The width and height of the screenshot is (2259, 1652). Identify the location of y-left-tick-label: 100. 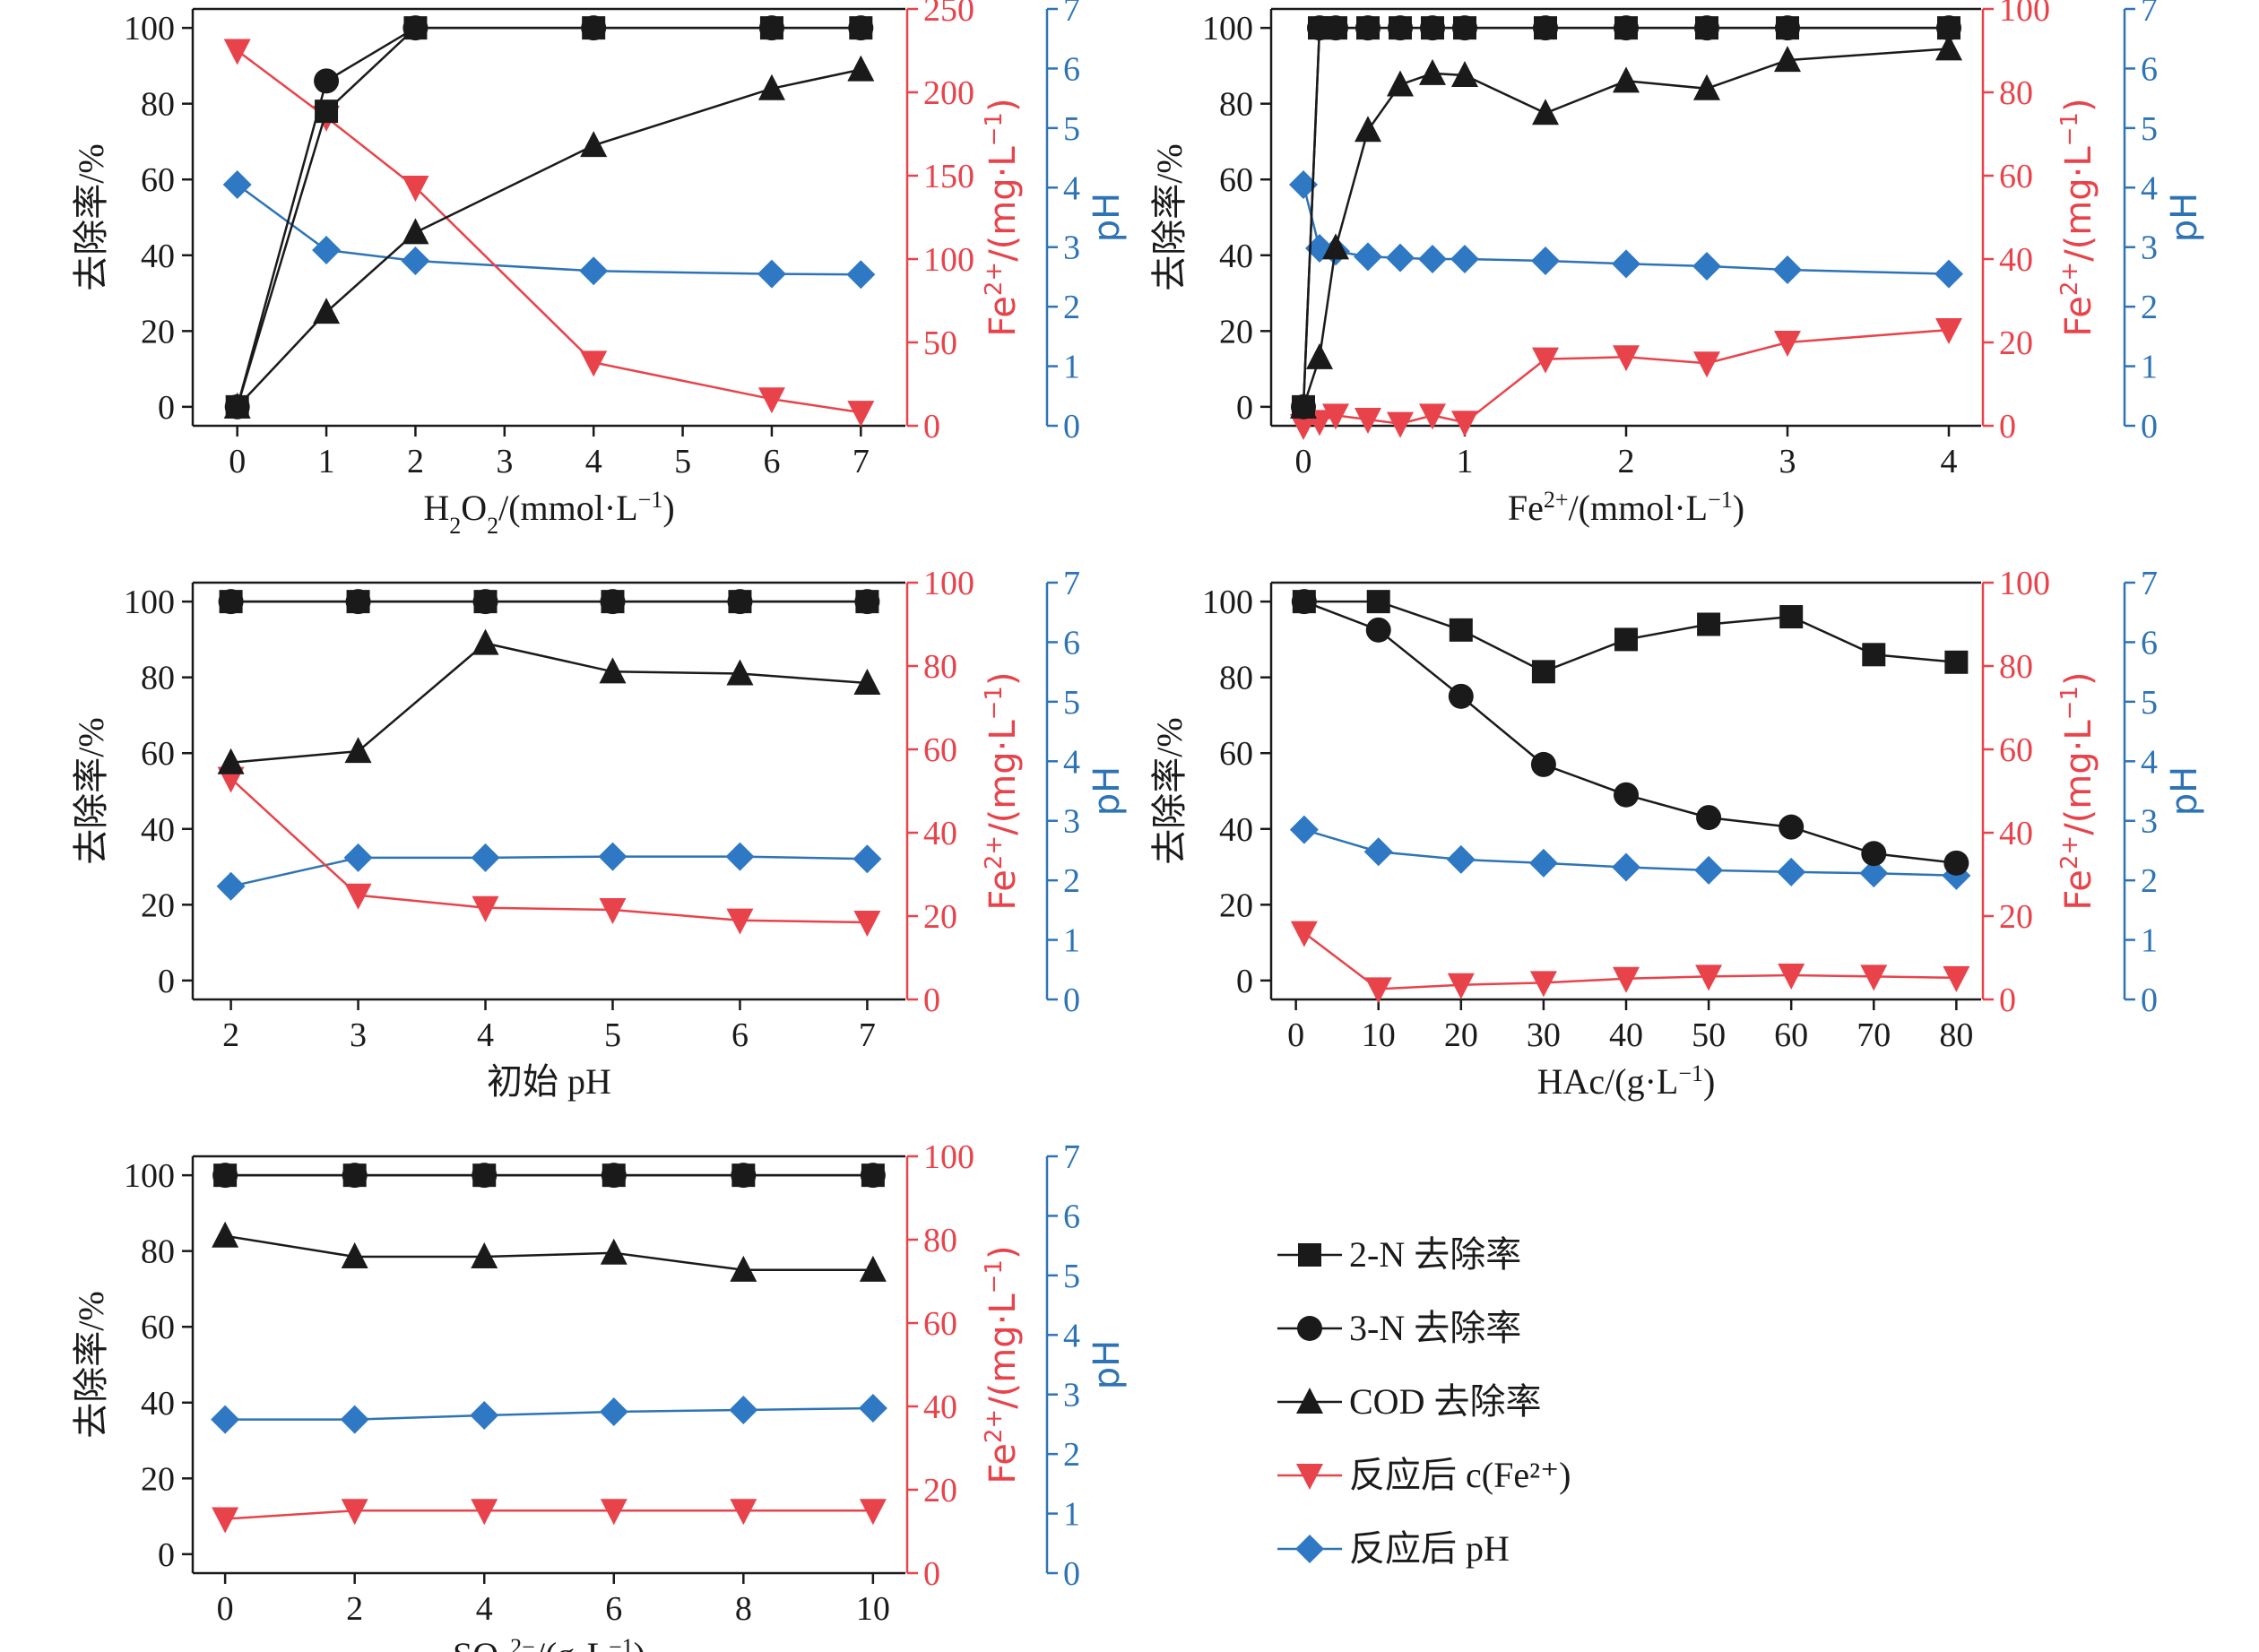
(1227, 602).